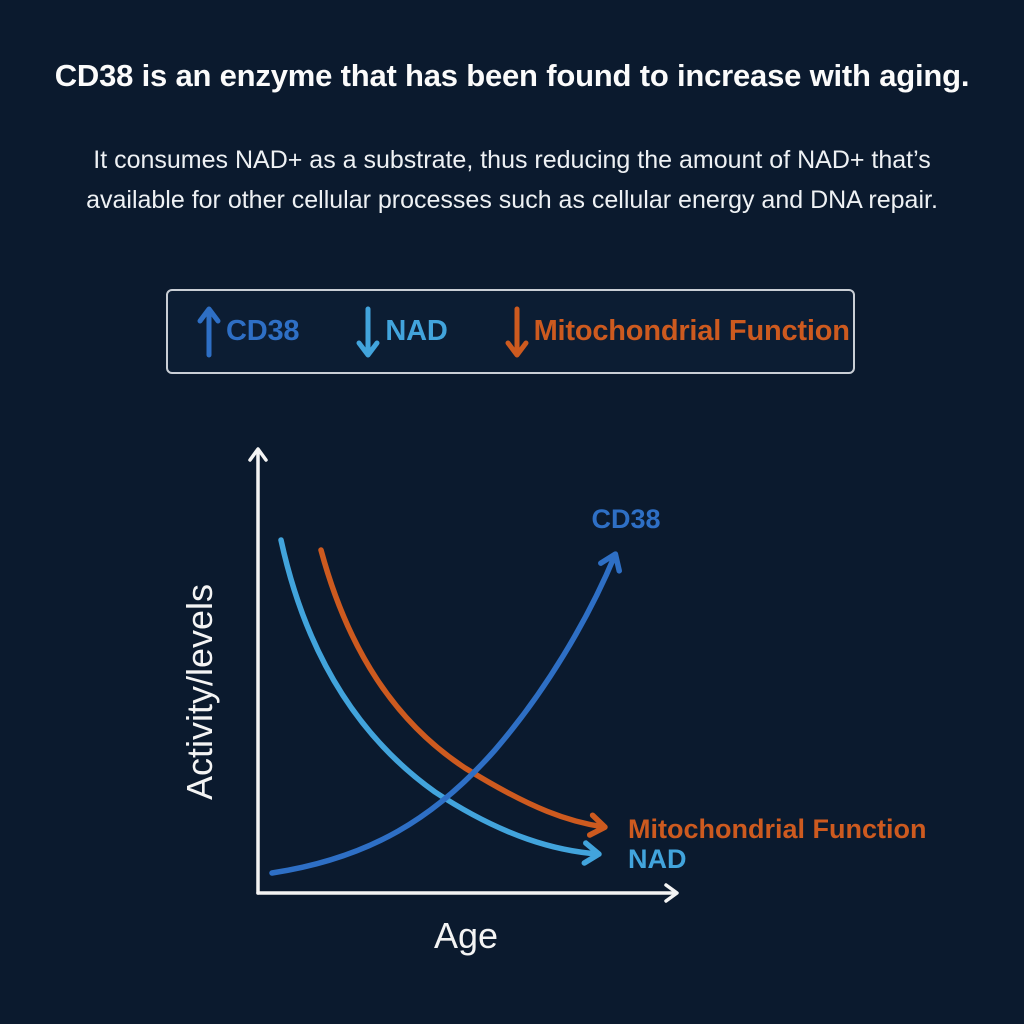  What do you see at coordinates (466, 935) in the screenshot?
I see `x-axis-label: Age` at bounding box center [466, 935].